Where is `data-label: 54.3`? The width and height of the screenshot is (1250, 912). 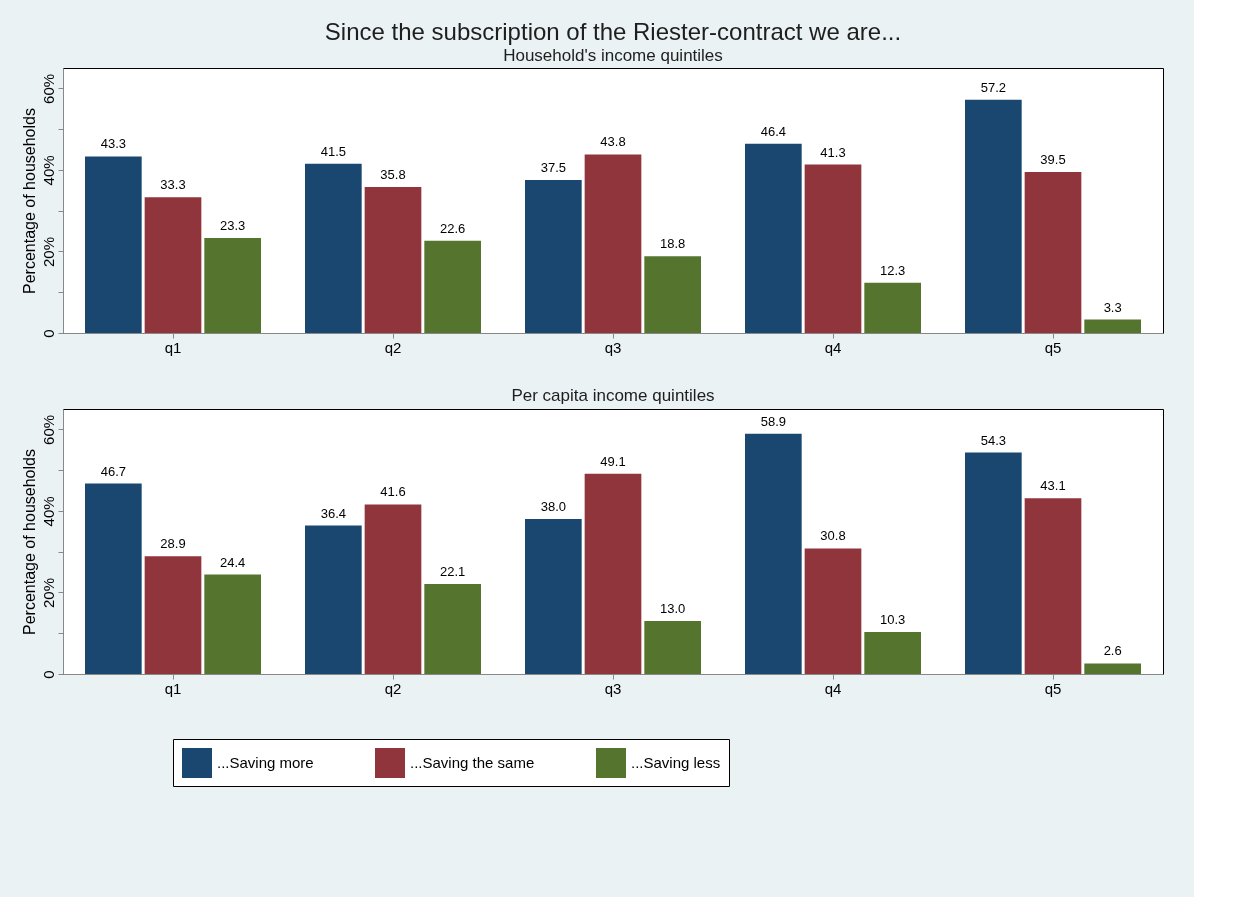
data-label: 54.3 is located at coordinates (993, 440).